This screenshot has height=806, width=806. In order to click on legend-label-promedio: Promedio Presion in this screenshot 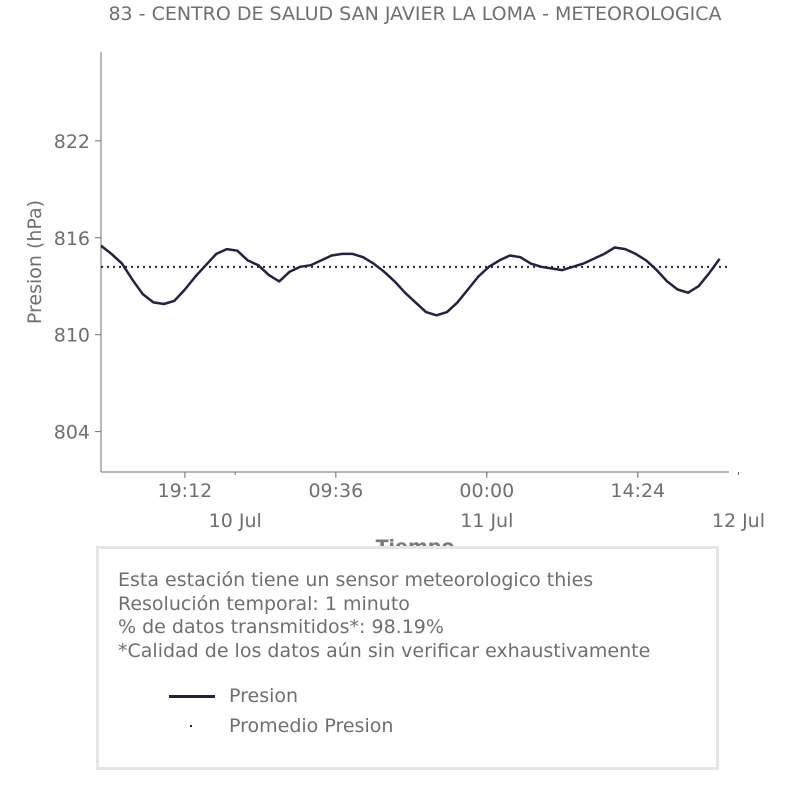, I will do `click(311, 726)`.